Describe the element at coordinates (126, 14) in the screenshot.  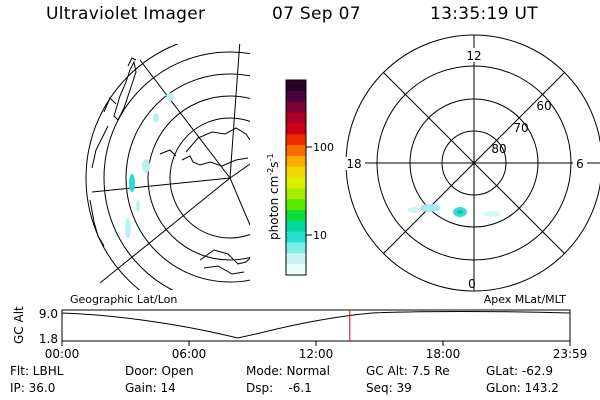
I see `window-title: Ultraviolet Imager` at that location.